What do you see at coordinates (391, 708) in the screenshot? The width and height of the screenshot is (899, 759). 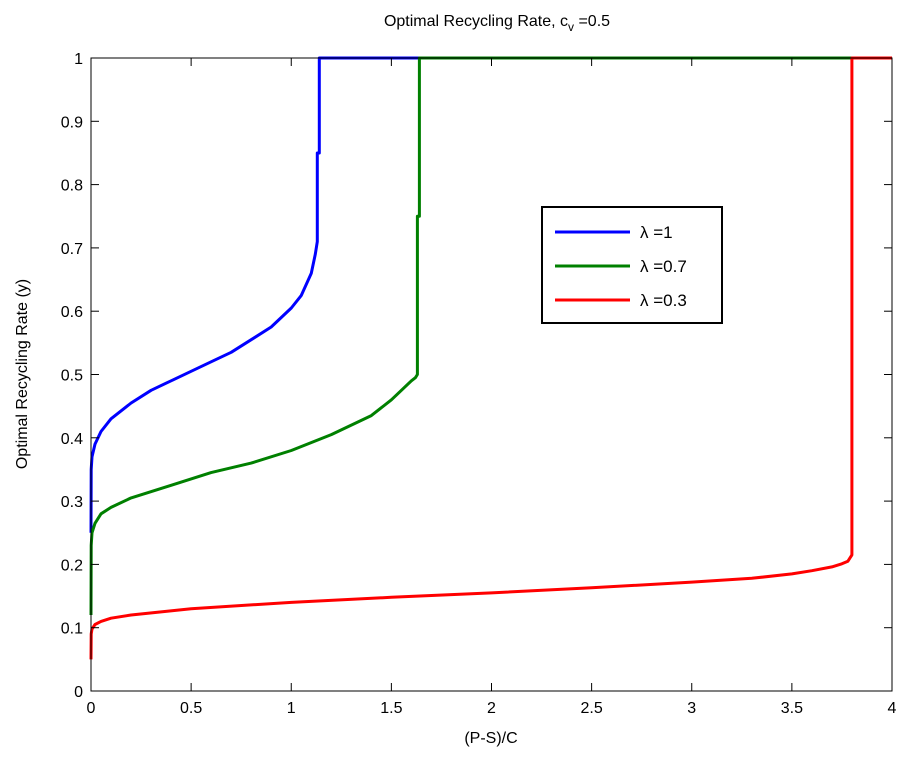 I see `x-tick-label: 1.5` at bounding box center [391, 708].